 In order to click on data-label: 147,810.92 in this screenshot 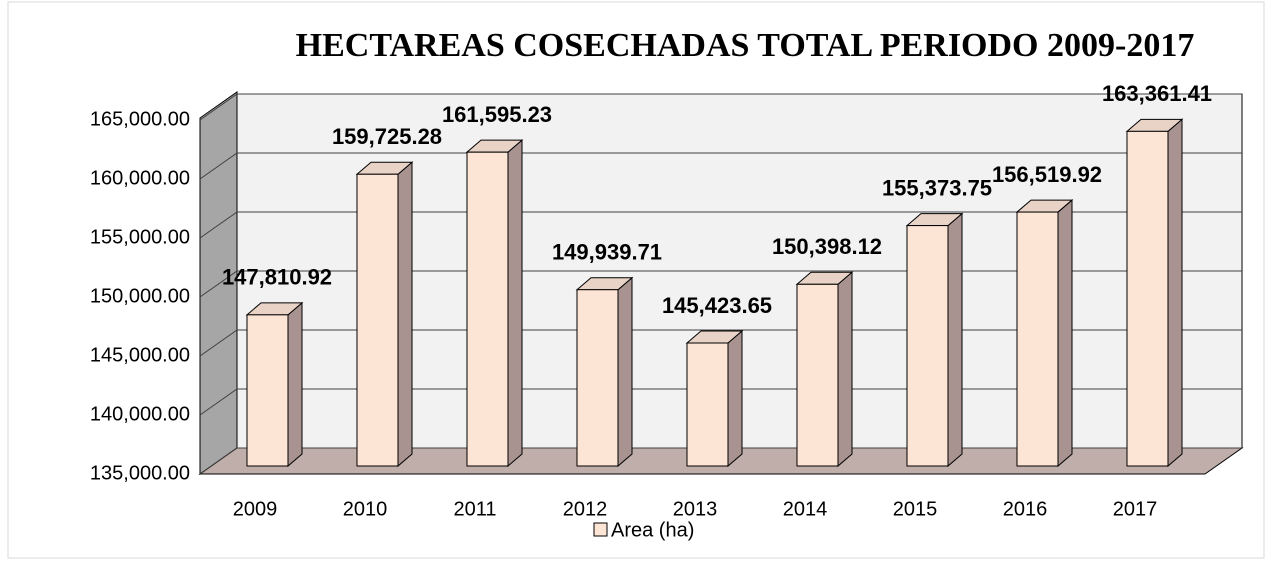, I will do `click(277, 277)`.